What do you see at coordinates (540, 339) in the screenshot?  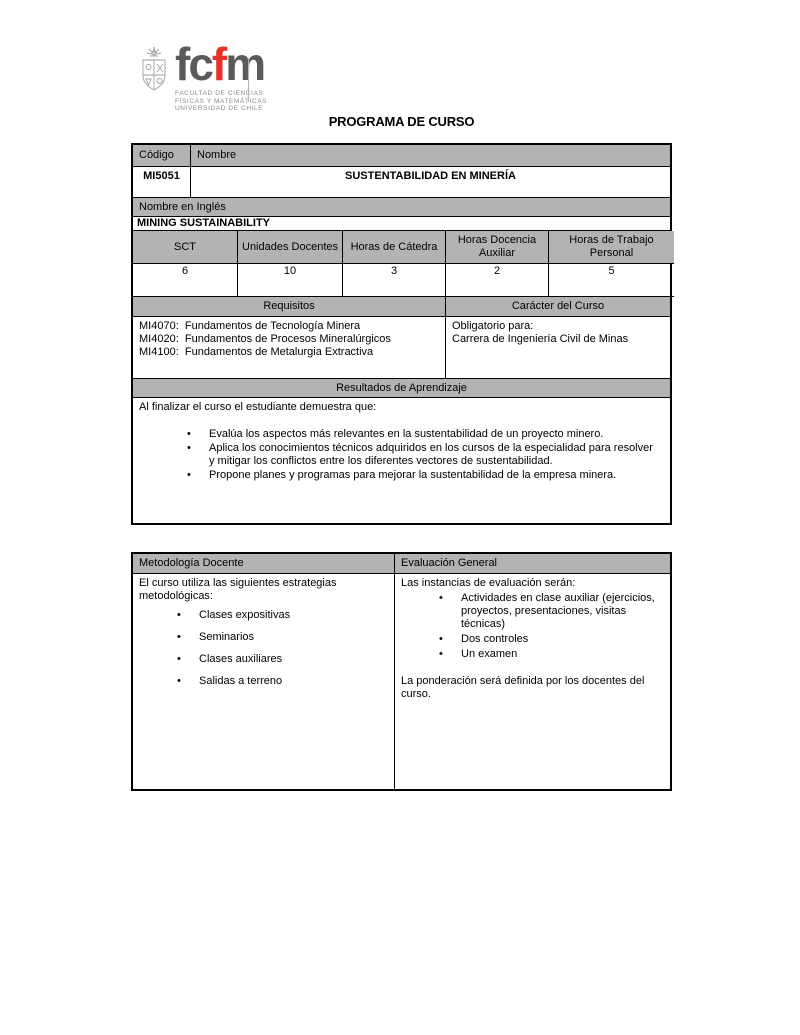 I see `caracter-line: Carrera de Ingeniería Civil de Minas` at bounding box center [540, 339].